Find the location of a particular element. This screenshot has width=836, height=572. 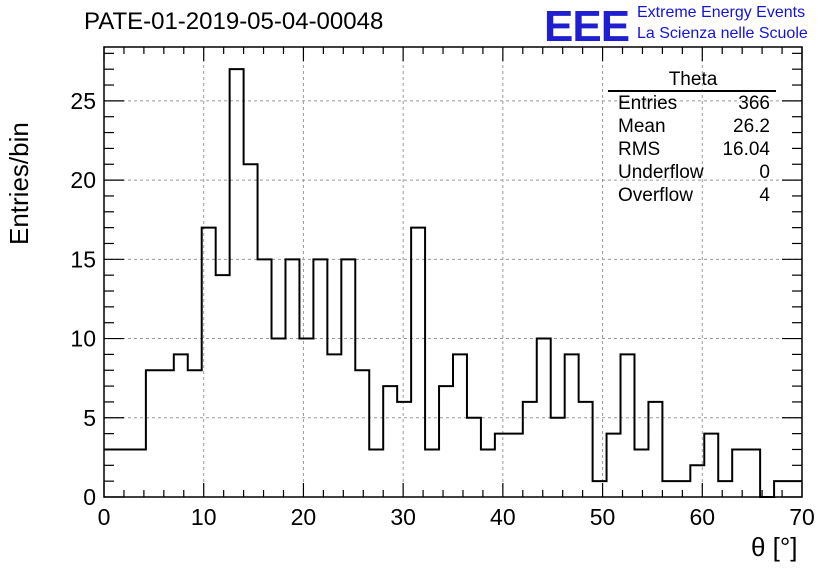

y-tick-label: 15 is located at coordinates (83, 259).